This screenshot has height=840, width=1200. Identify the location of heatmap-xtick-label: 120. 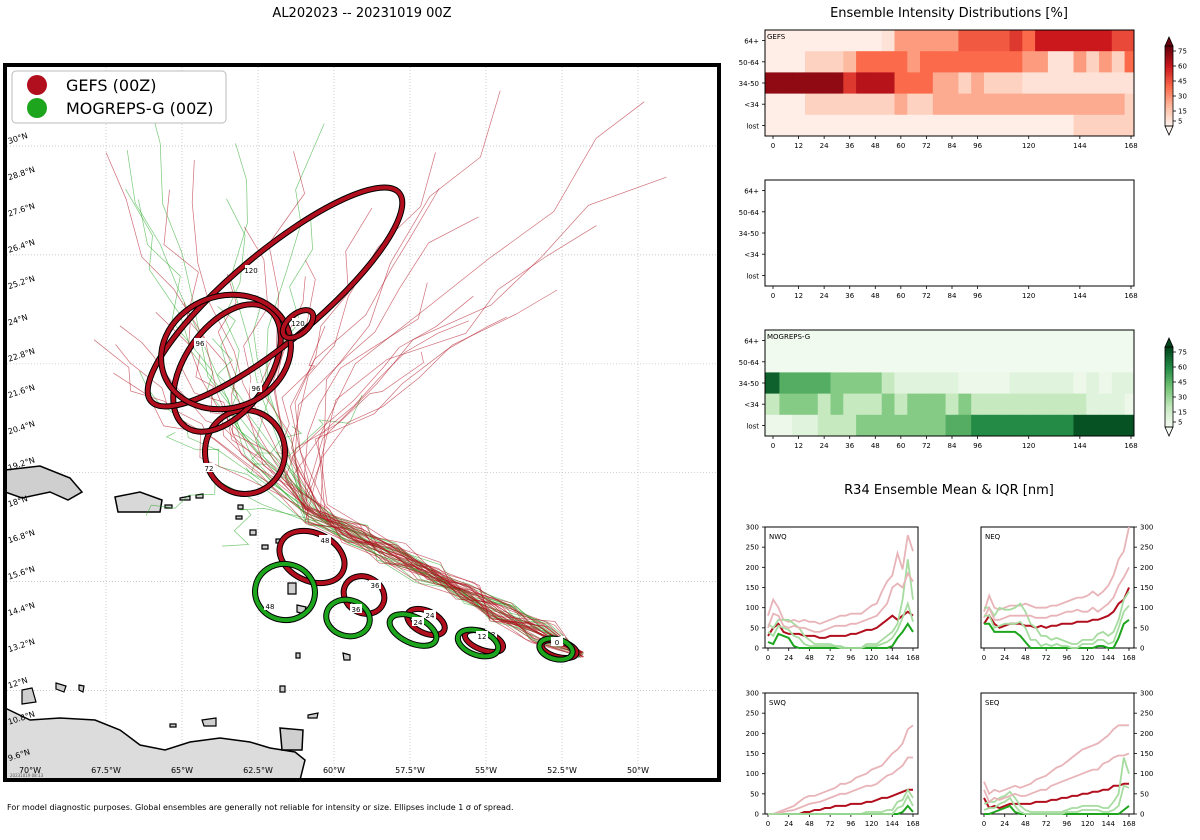
(1028, 446).